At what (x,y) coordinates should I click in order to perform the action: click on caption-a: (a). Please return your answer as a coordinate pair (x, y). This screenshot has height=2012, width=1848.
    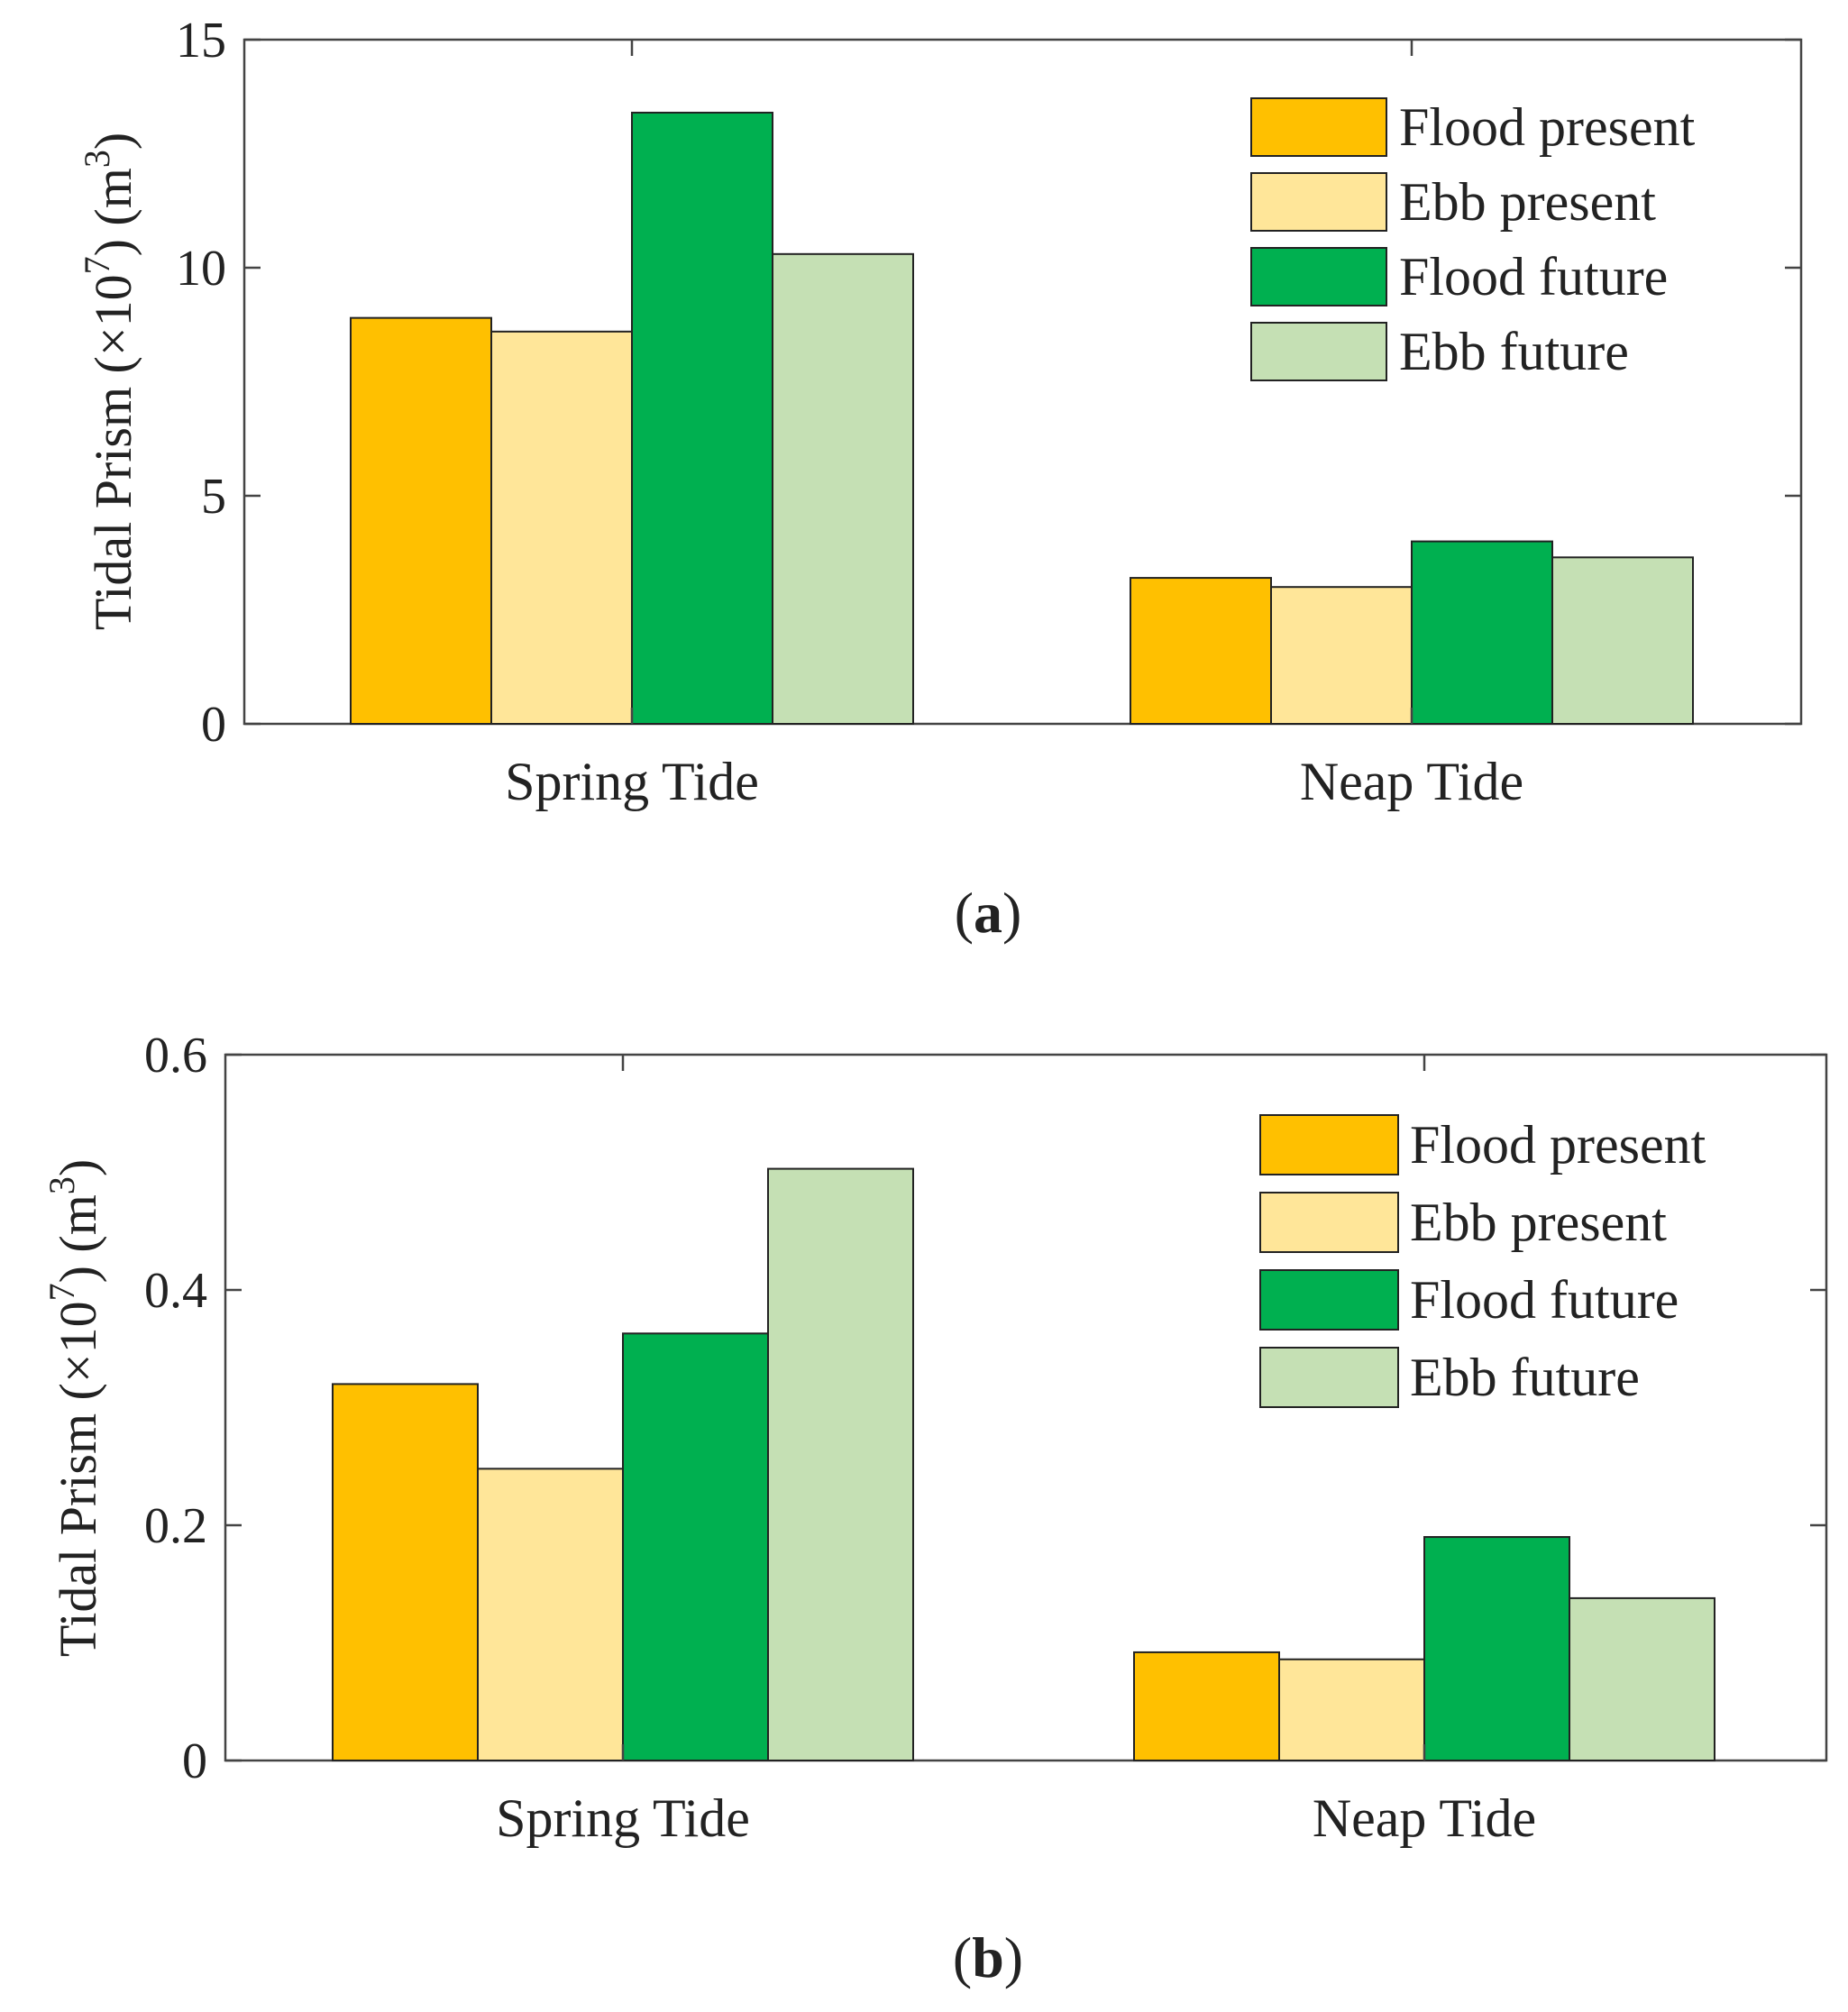
    Looking at the image, I should click on (988, 913).